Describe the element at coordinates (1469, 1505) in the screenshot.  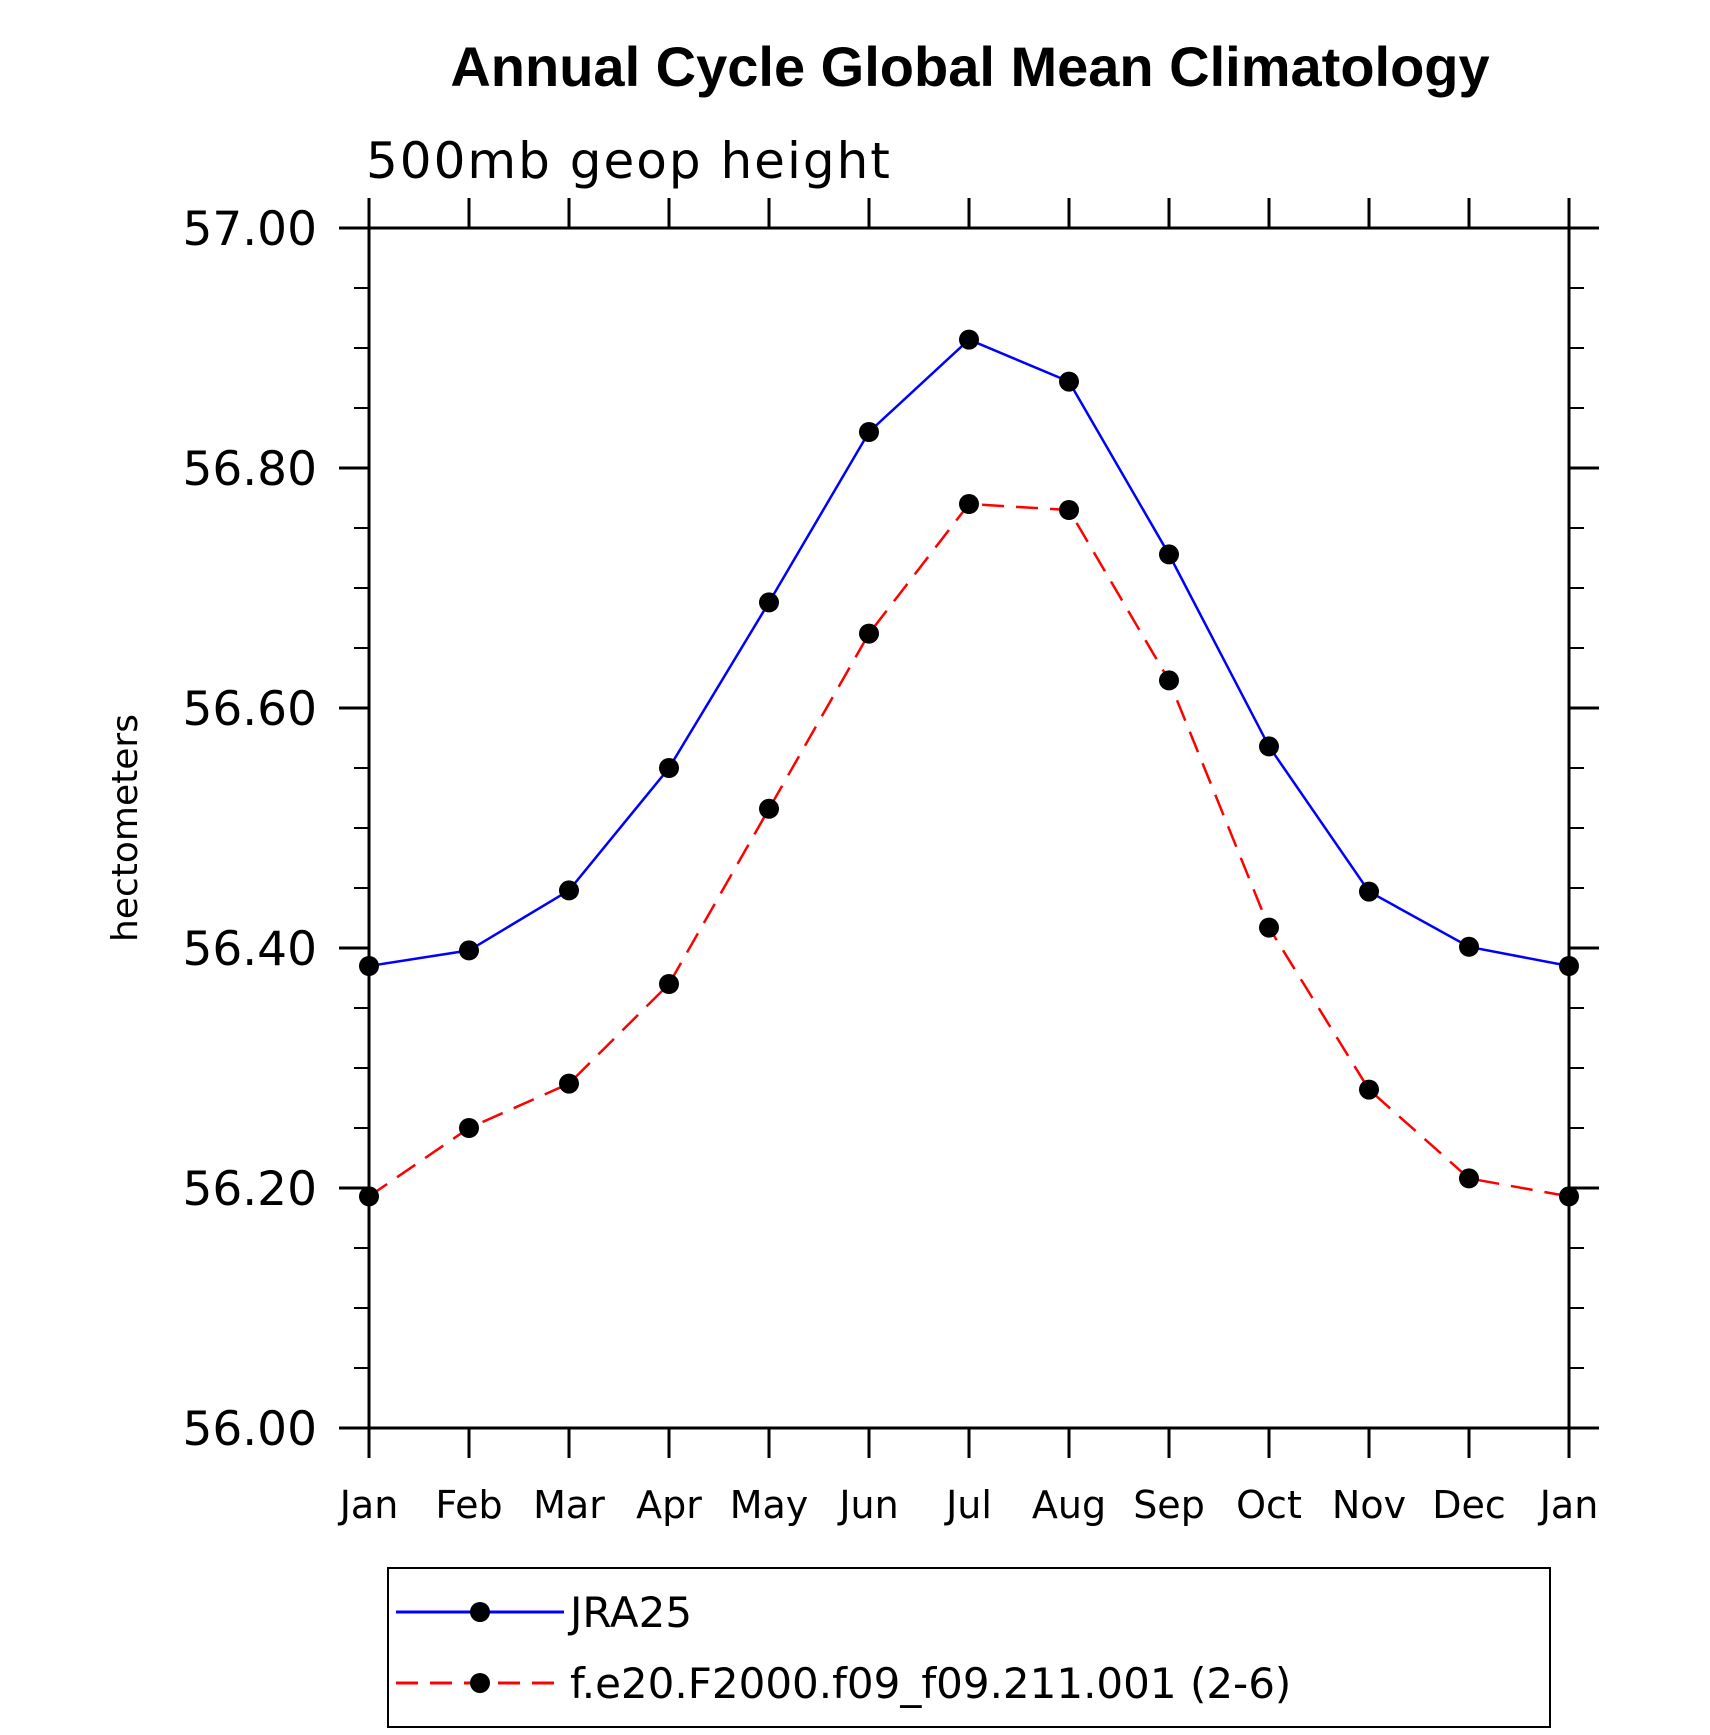
I see `x-tick-label: Dec` at that location.